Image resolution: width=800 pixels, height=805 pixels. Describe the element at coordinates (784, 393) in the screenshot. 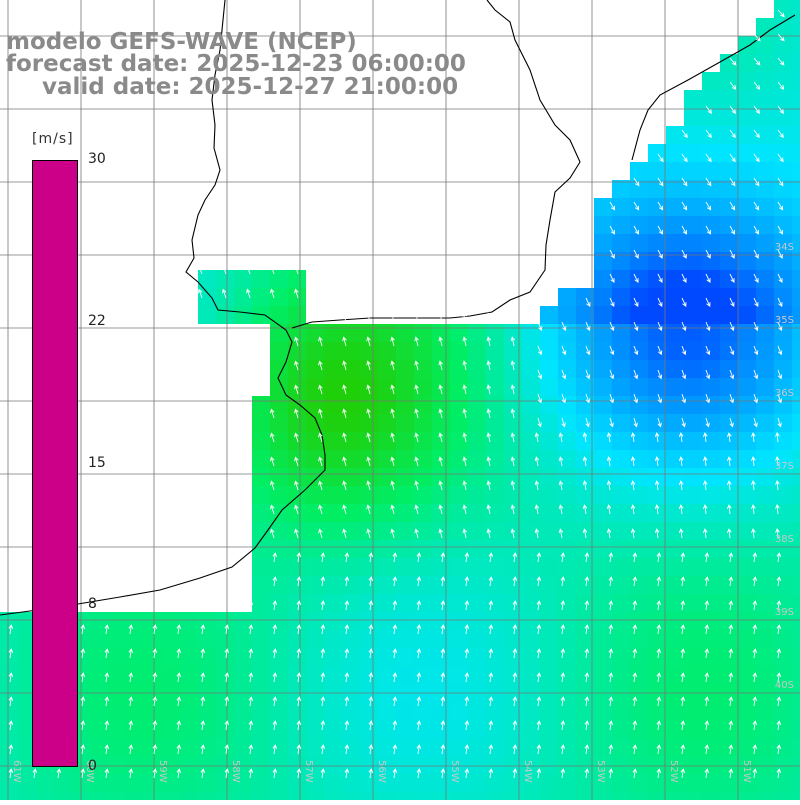

I see `latitude-label: 36S` at that location.